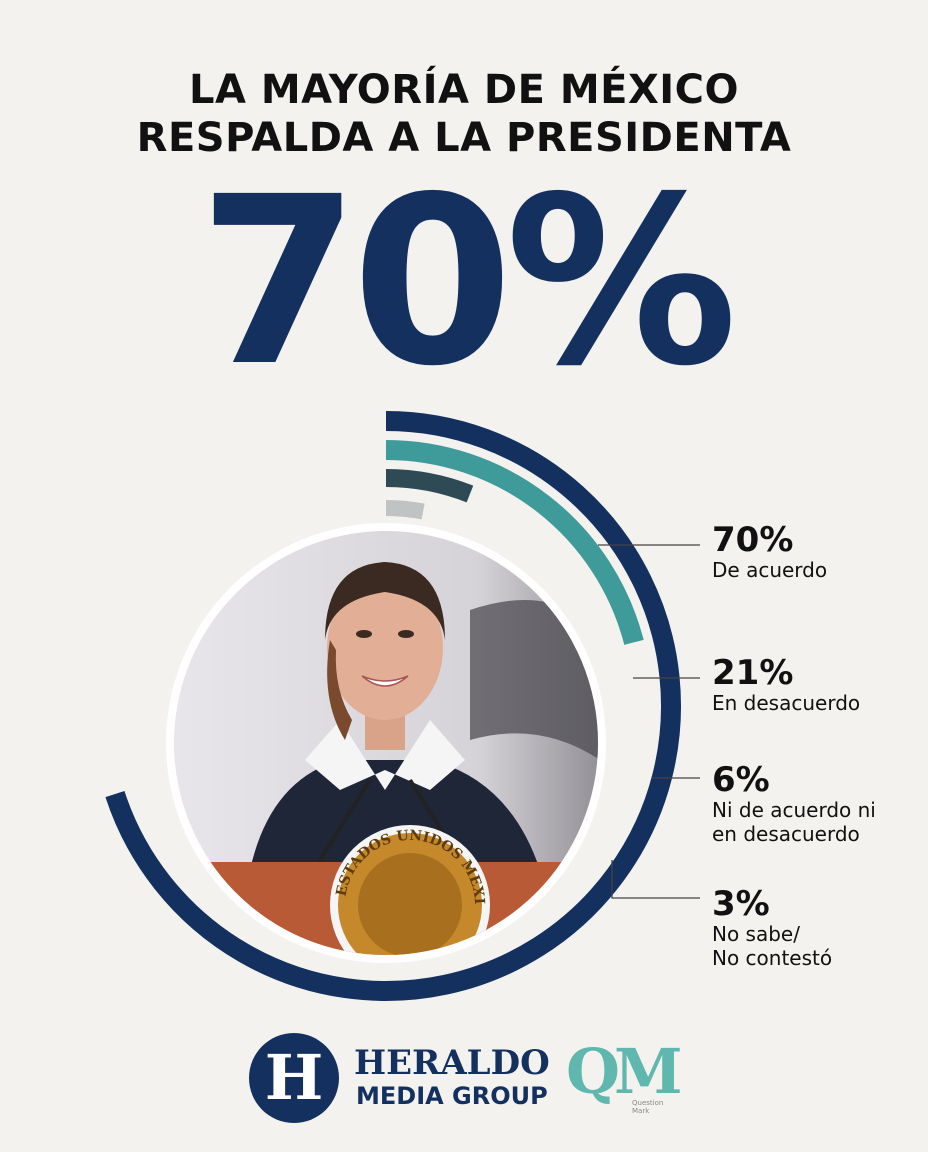 The width and height of the screenshot is (928, 1152). What do you see at coordinates (624, 1071) in the screenshot?
I see `qm-logo-letters: QM` at bounding box center [624, 1071].